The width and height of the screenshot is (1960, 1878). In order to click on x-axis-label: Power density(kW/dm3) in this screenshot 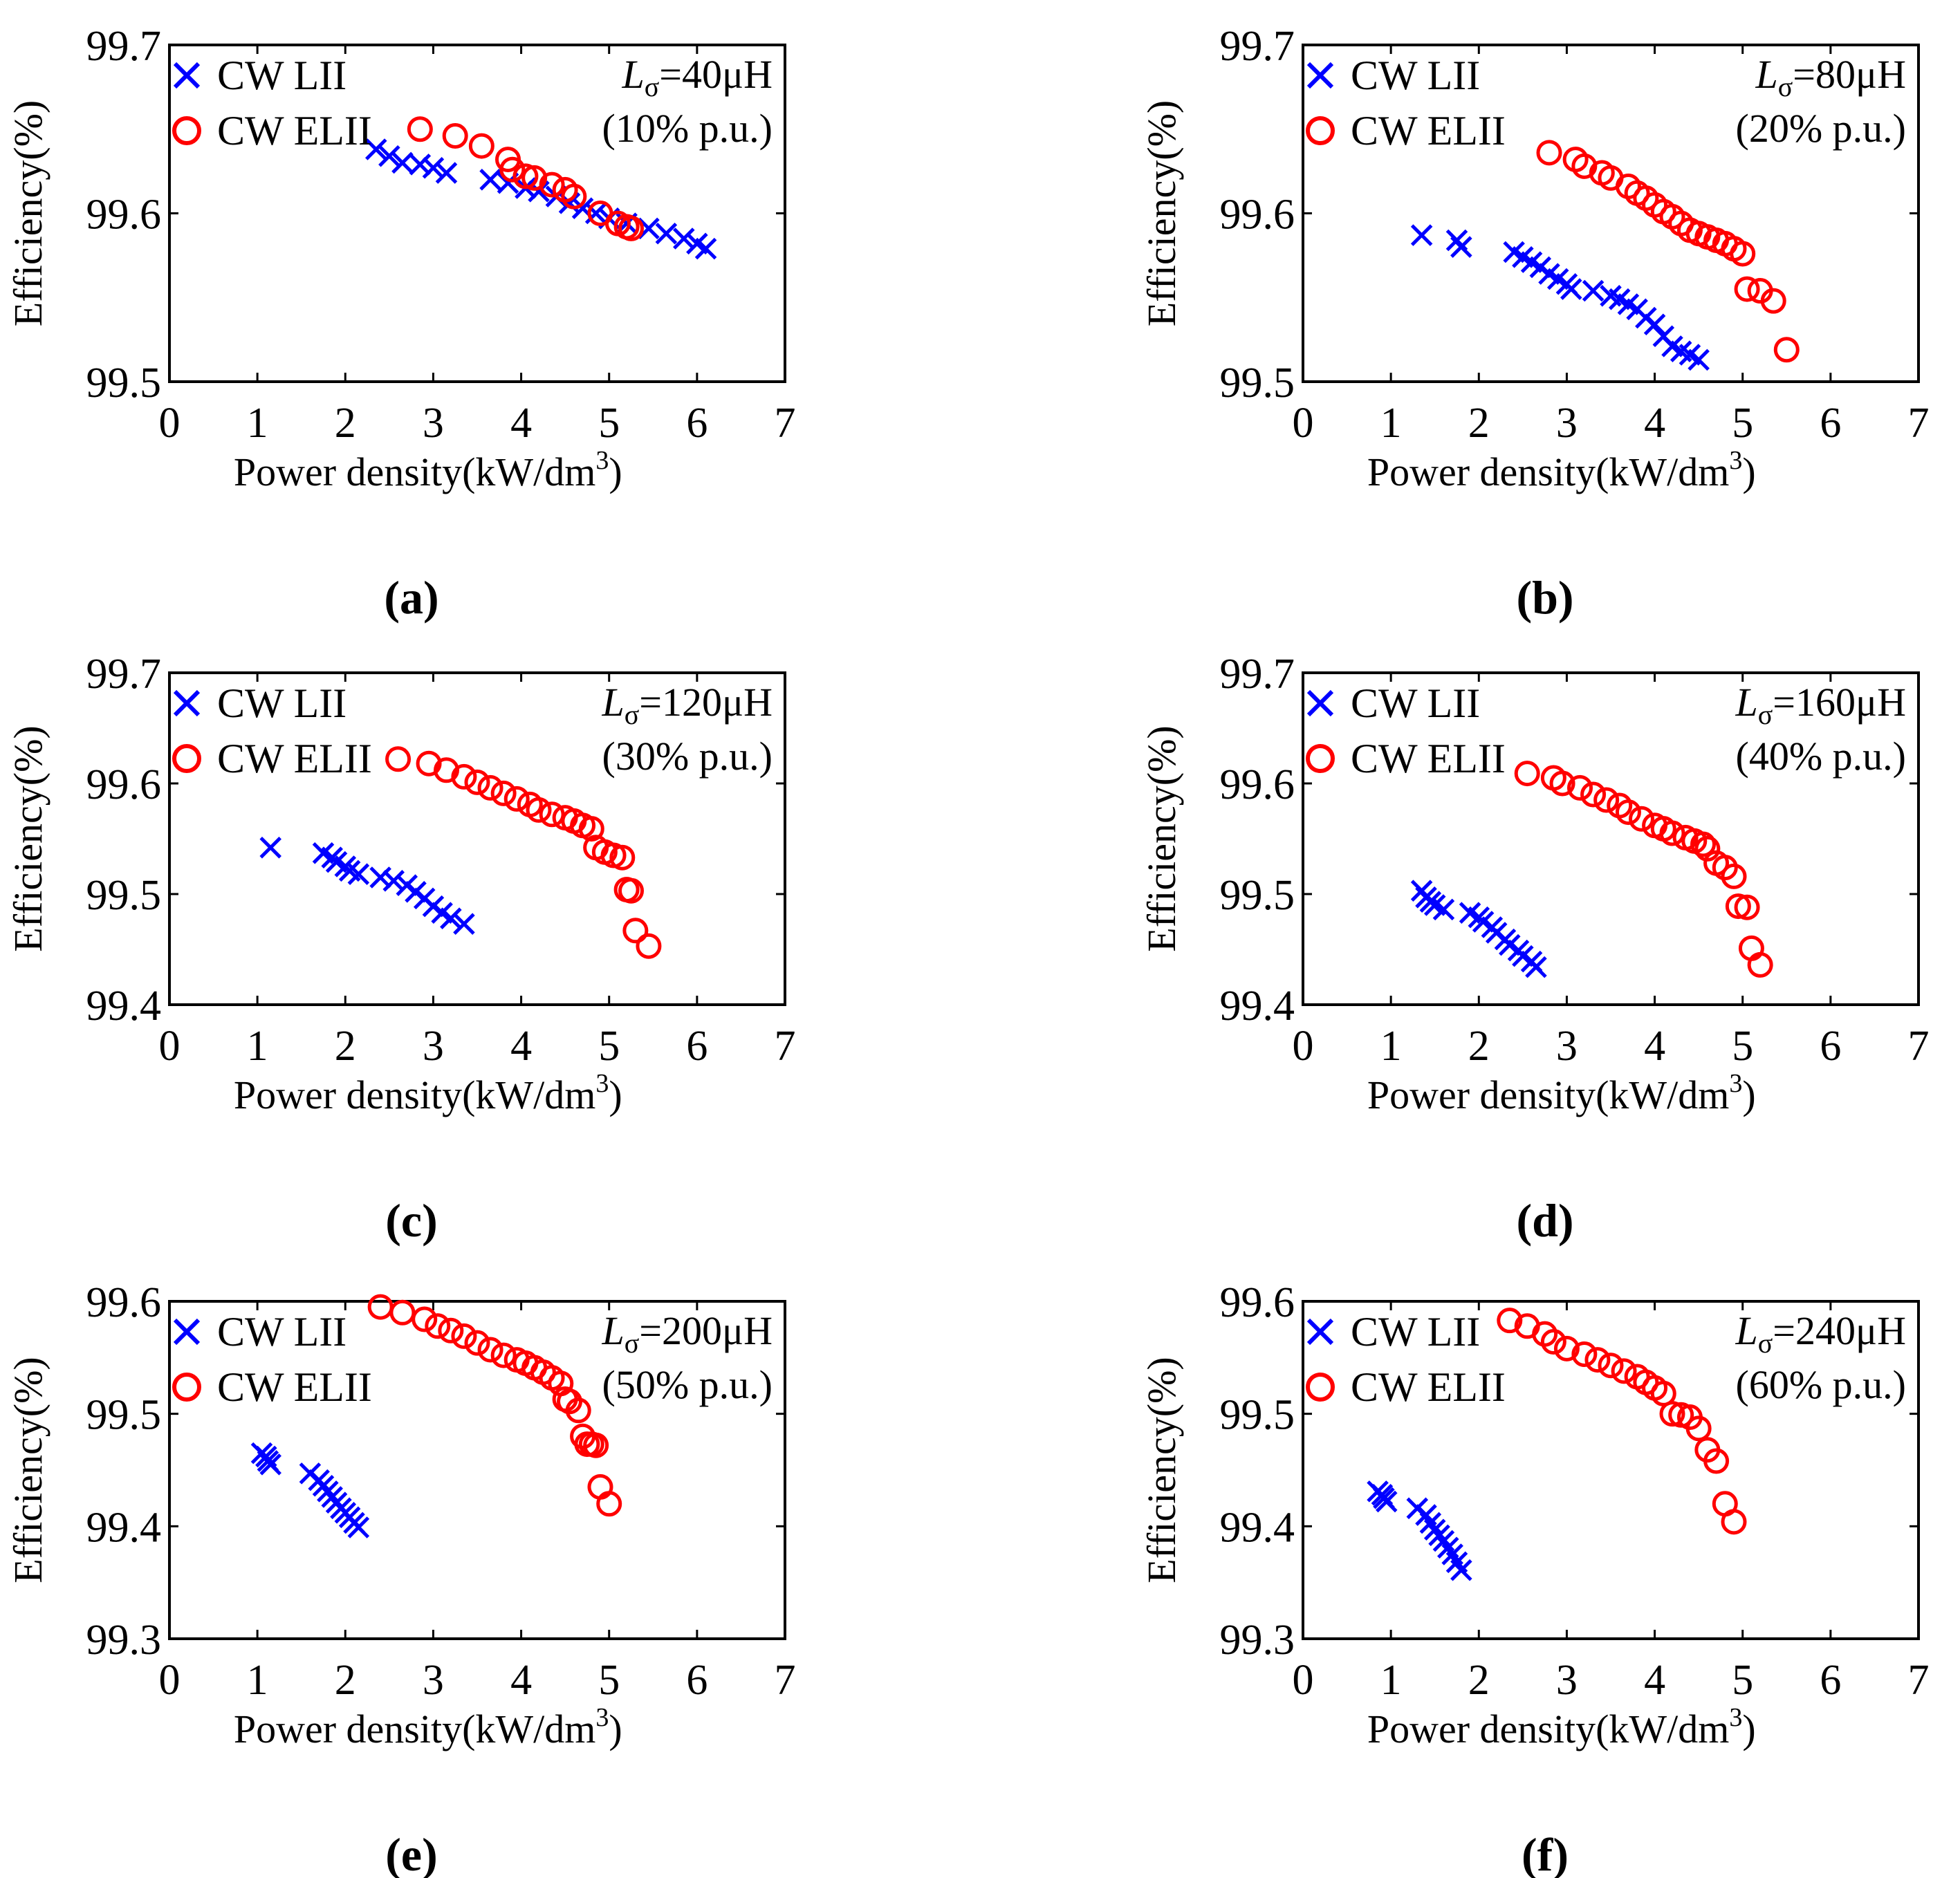, I will do `click(428, 1093)`.